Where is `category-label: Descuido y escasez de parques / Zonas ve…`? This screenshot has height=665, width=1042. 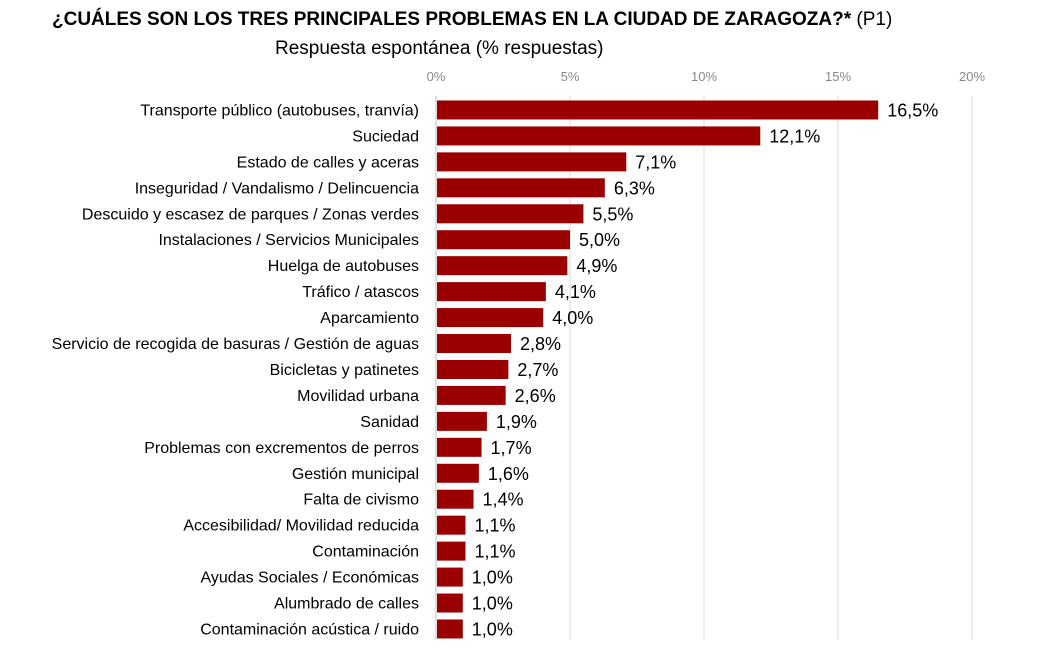
category-label: Descuido y escasez de parques / Zonas ve… is located at coordinates (250, 214).